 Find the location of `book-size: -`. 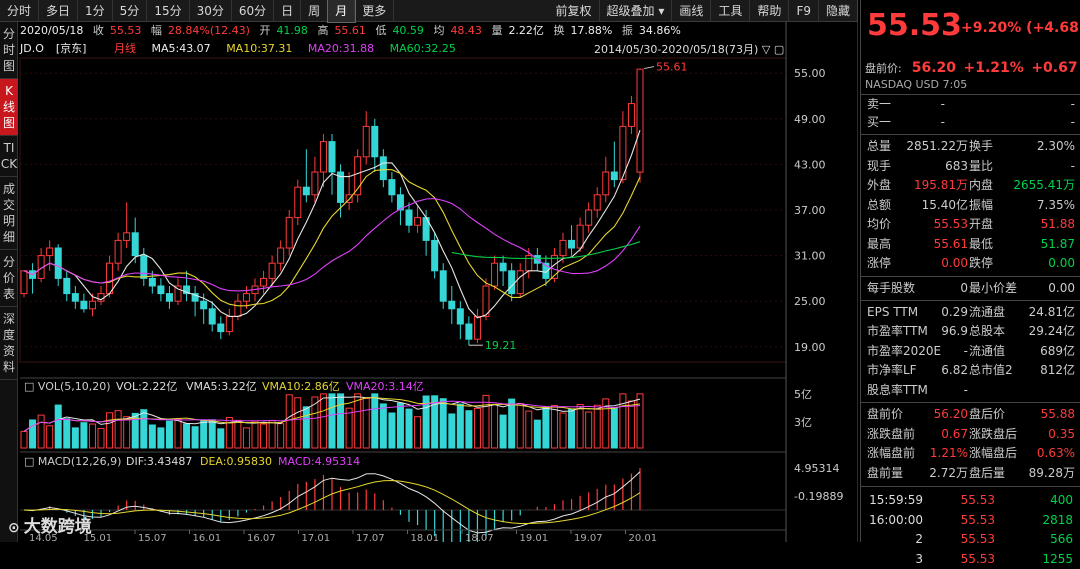

book-size: - is located at coordinates (1072, 122).